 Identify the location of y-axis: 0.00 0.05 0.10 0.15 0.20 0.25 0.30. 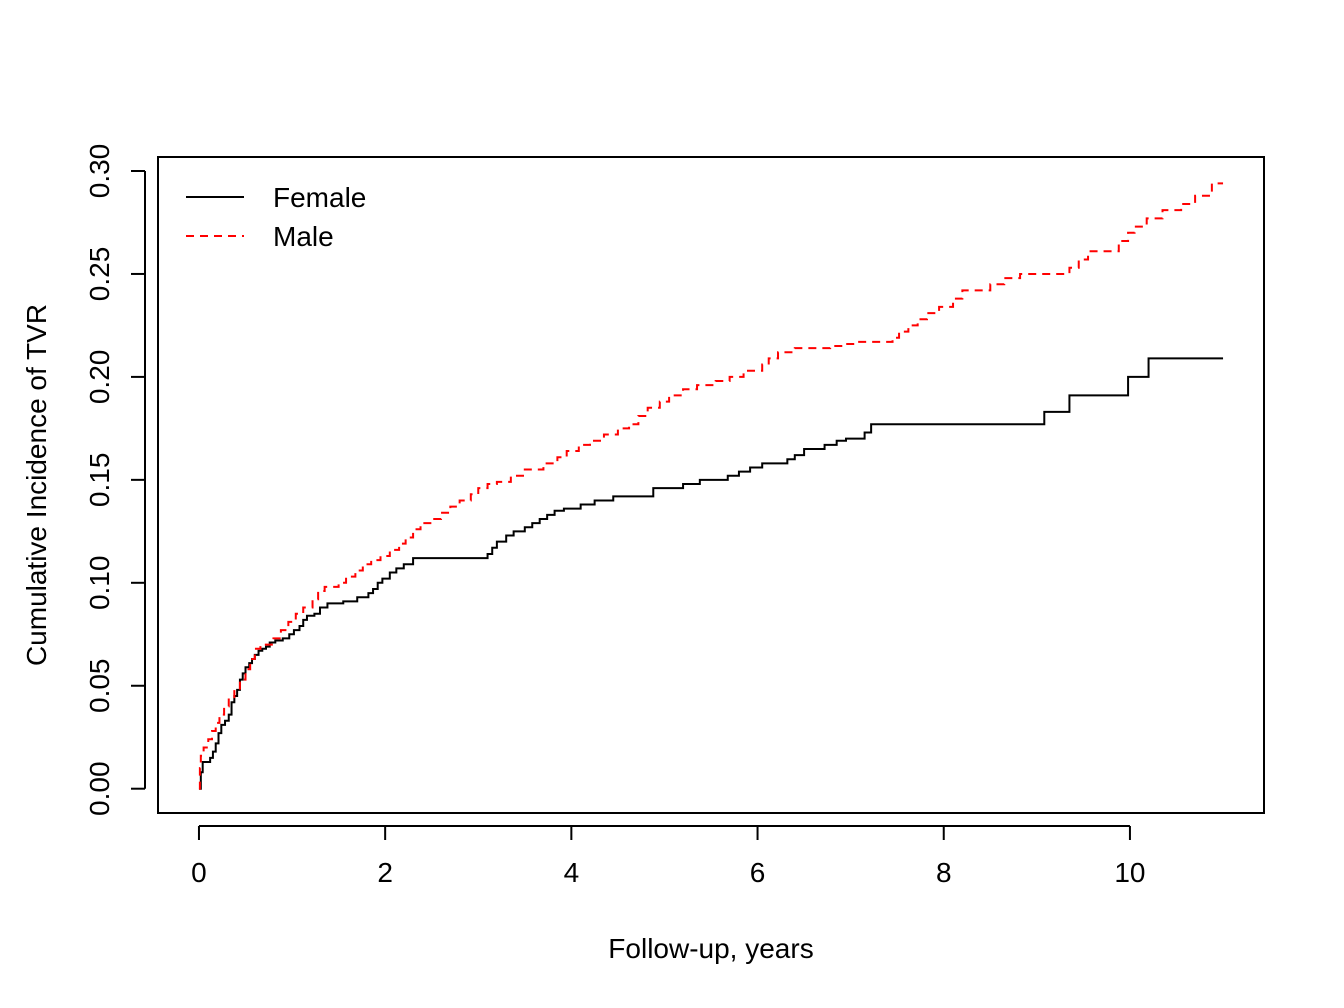
(115, 480).